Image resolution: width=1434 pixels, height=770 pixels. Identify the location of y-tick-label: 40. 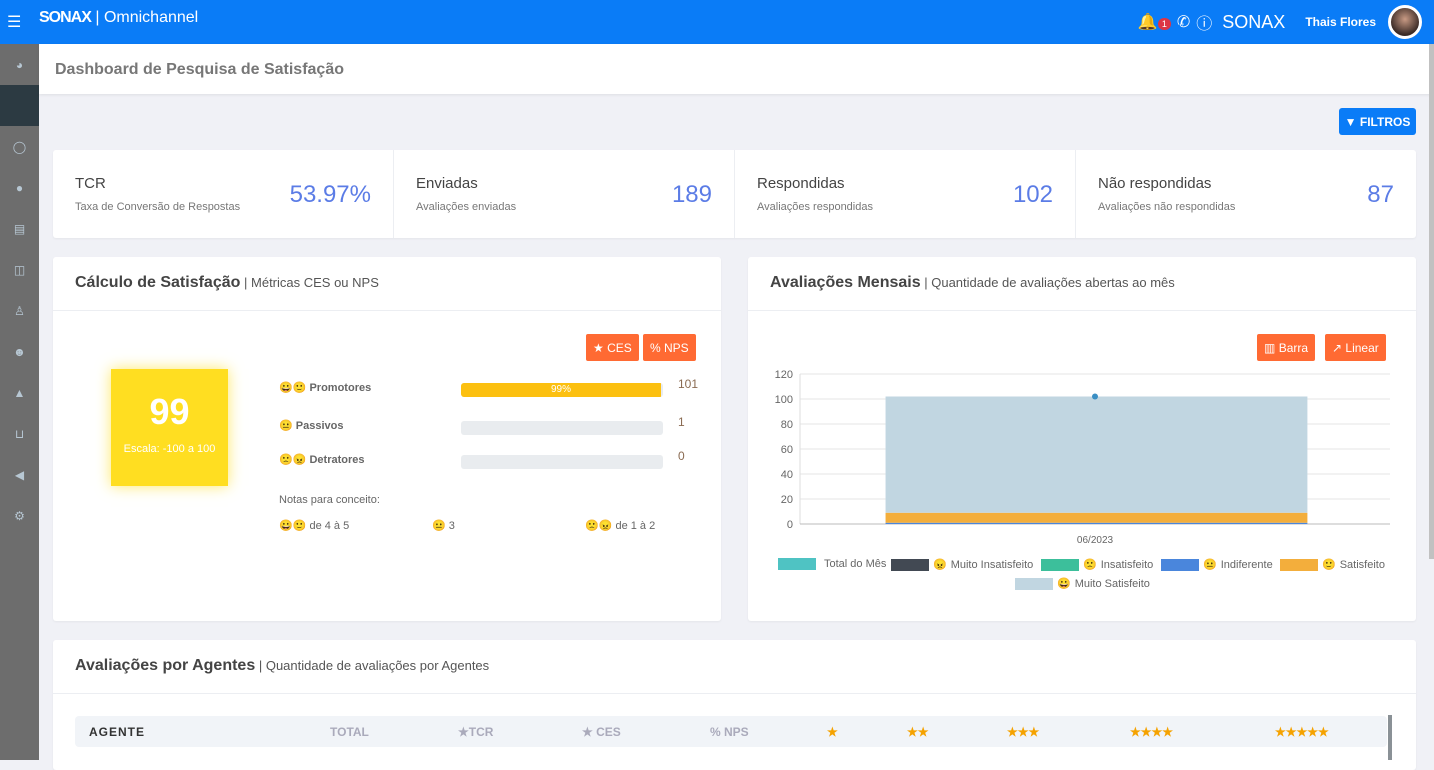
(787, 475).